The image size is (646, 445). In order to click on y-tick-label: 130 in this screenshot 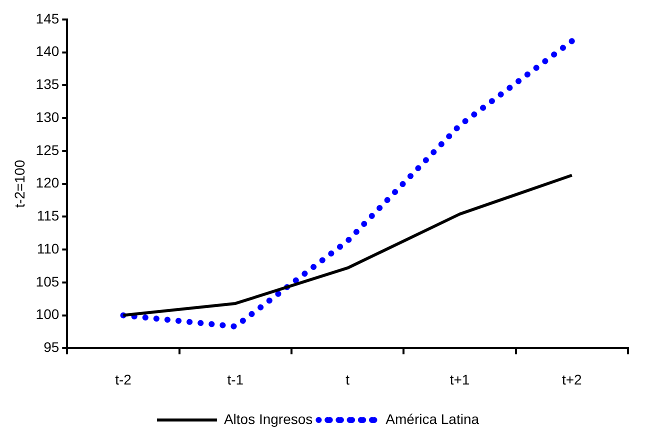, I will do `click(48, 116)`.